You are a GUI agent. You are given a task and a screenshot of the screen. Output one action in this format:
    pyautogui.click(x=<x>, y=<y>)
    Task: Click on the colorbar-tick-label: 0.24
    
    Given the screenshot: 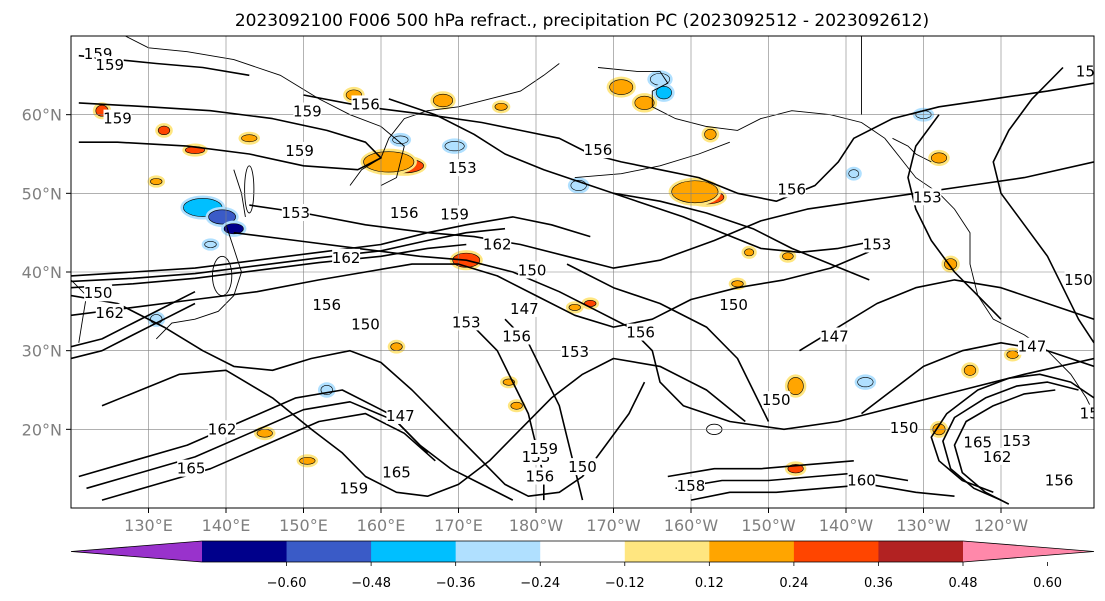 What is the action you would take?
    pyautogui.click(x=793, y=583)
    